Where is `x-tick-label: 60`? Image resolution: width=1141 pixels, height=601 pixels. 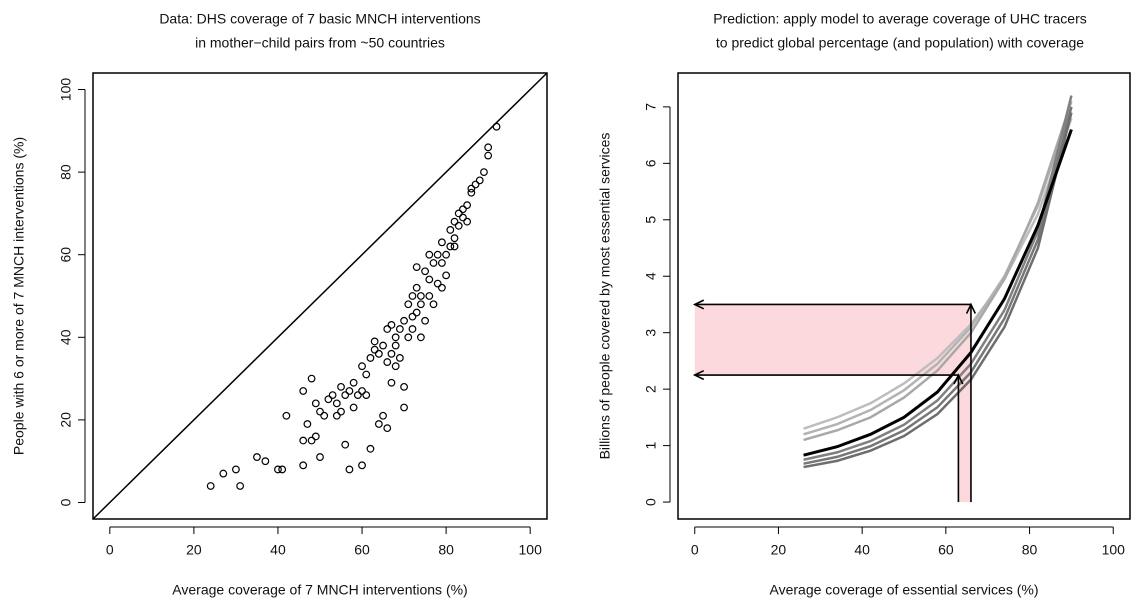 x-tick-label: 60 is located at coordinates (946, 550).